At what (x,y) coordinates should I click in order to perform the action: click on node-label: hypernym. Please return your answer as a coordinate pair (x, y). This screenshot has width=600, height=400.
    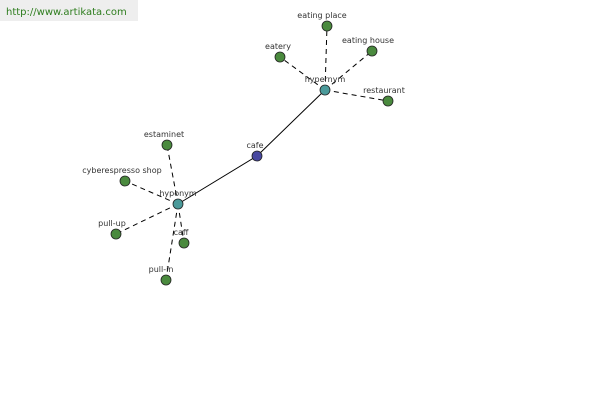
    Looking at the image, I should click on (325, 79).